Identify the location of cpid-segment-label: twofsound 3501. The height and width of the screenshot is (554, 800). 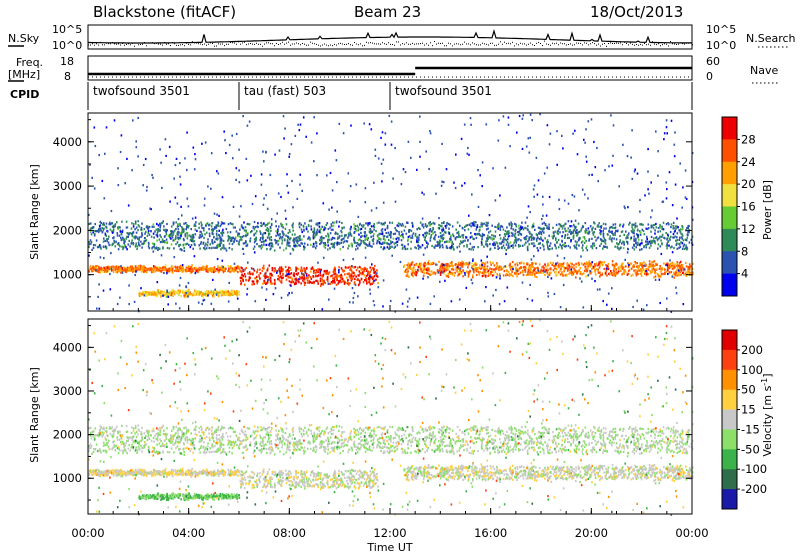
(443, 91).